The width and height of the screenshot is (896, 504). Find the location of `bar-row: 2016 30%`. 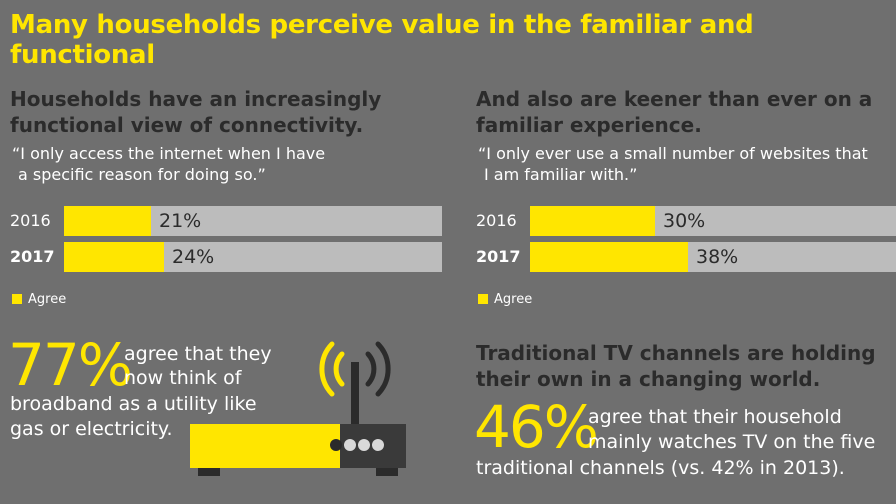

bar-row: 2016 30% is located at coordinates (686, 221).